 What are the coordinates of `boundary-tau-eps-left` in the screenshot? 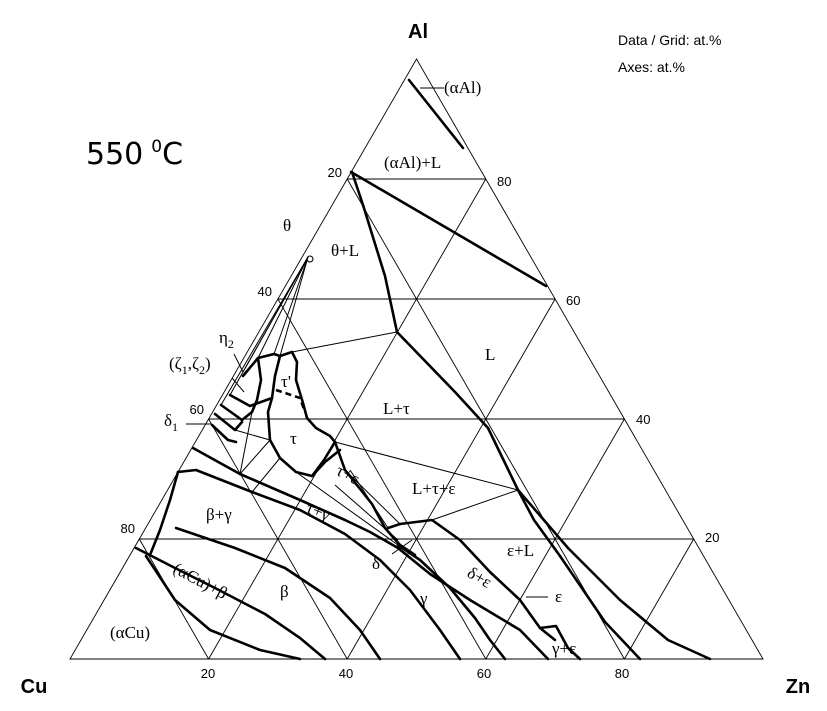 It's located at (375, 498).